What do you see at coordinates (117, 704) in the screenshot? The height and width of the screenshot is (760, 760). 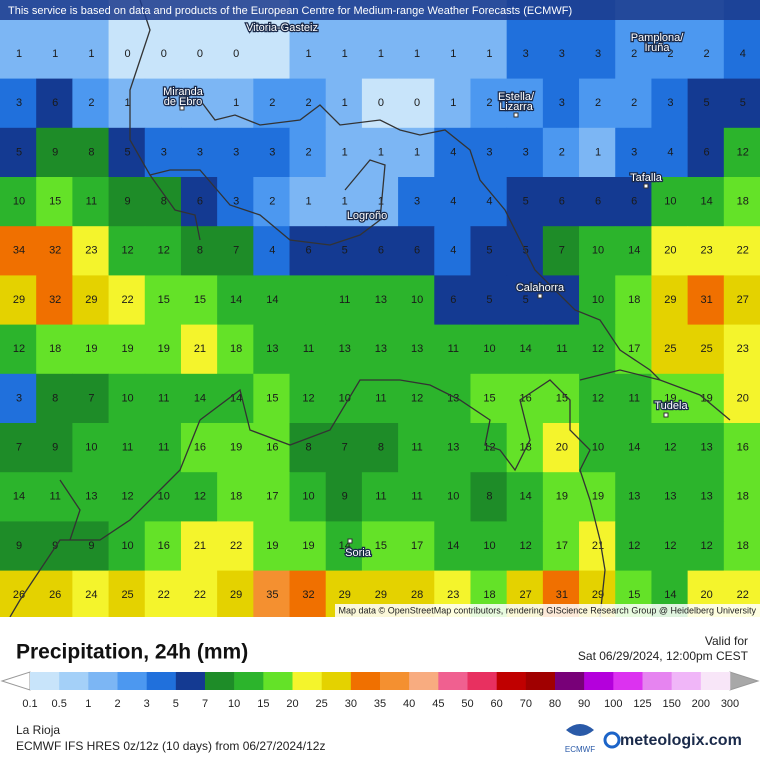 I see `legend-label: 2` at bounding box center [117, 704].